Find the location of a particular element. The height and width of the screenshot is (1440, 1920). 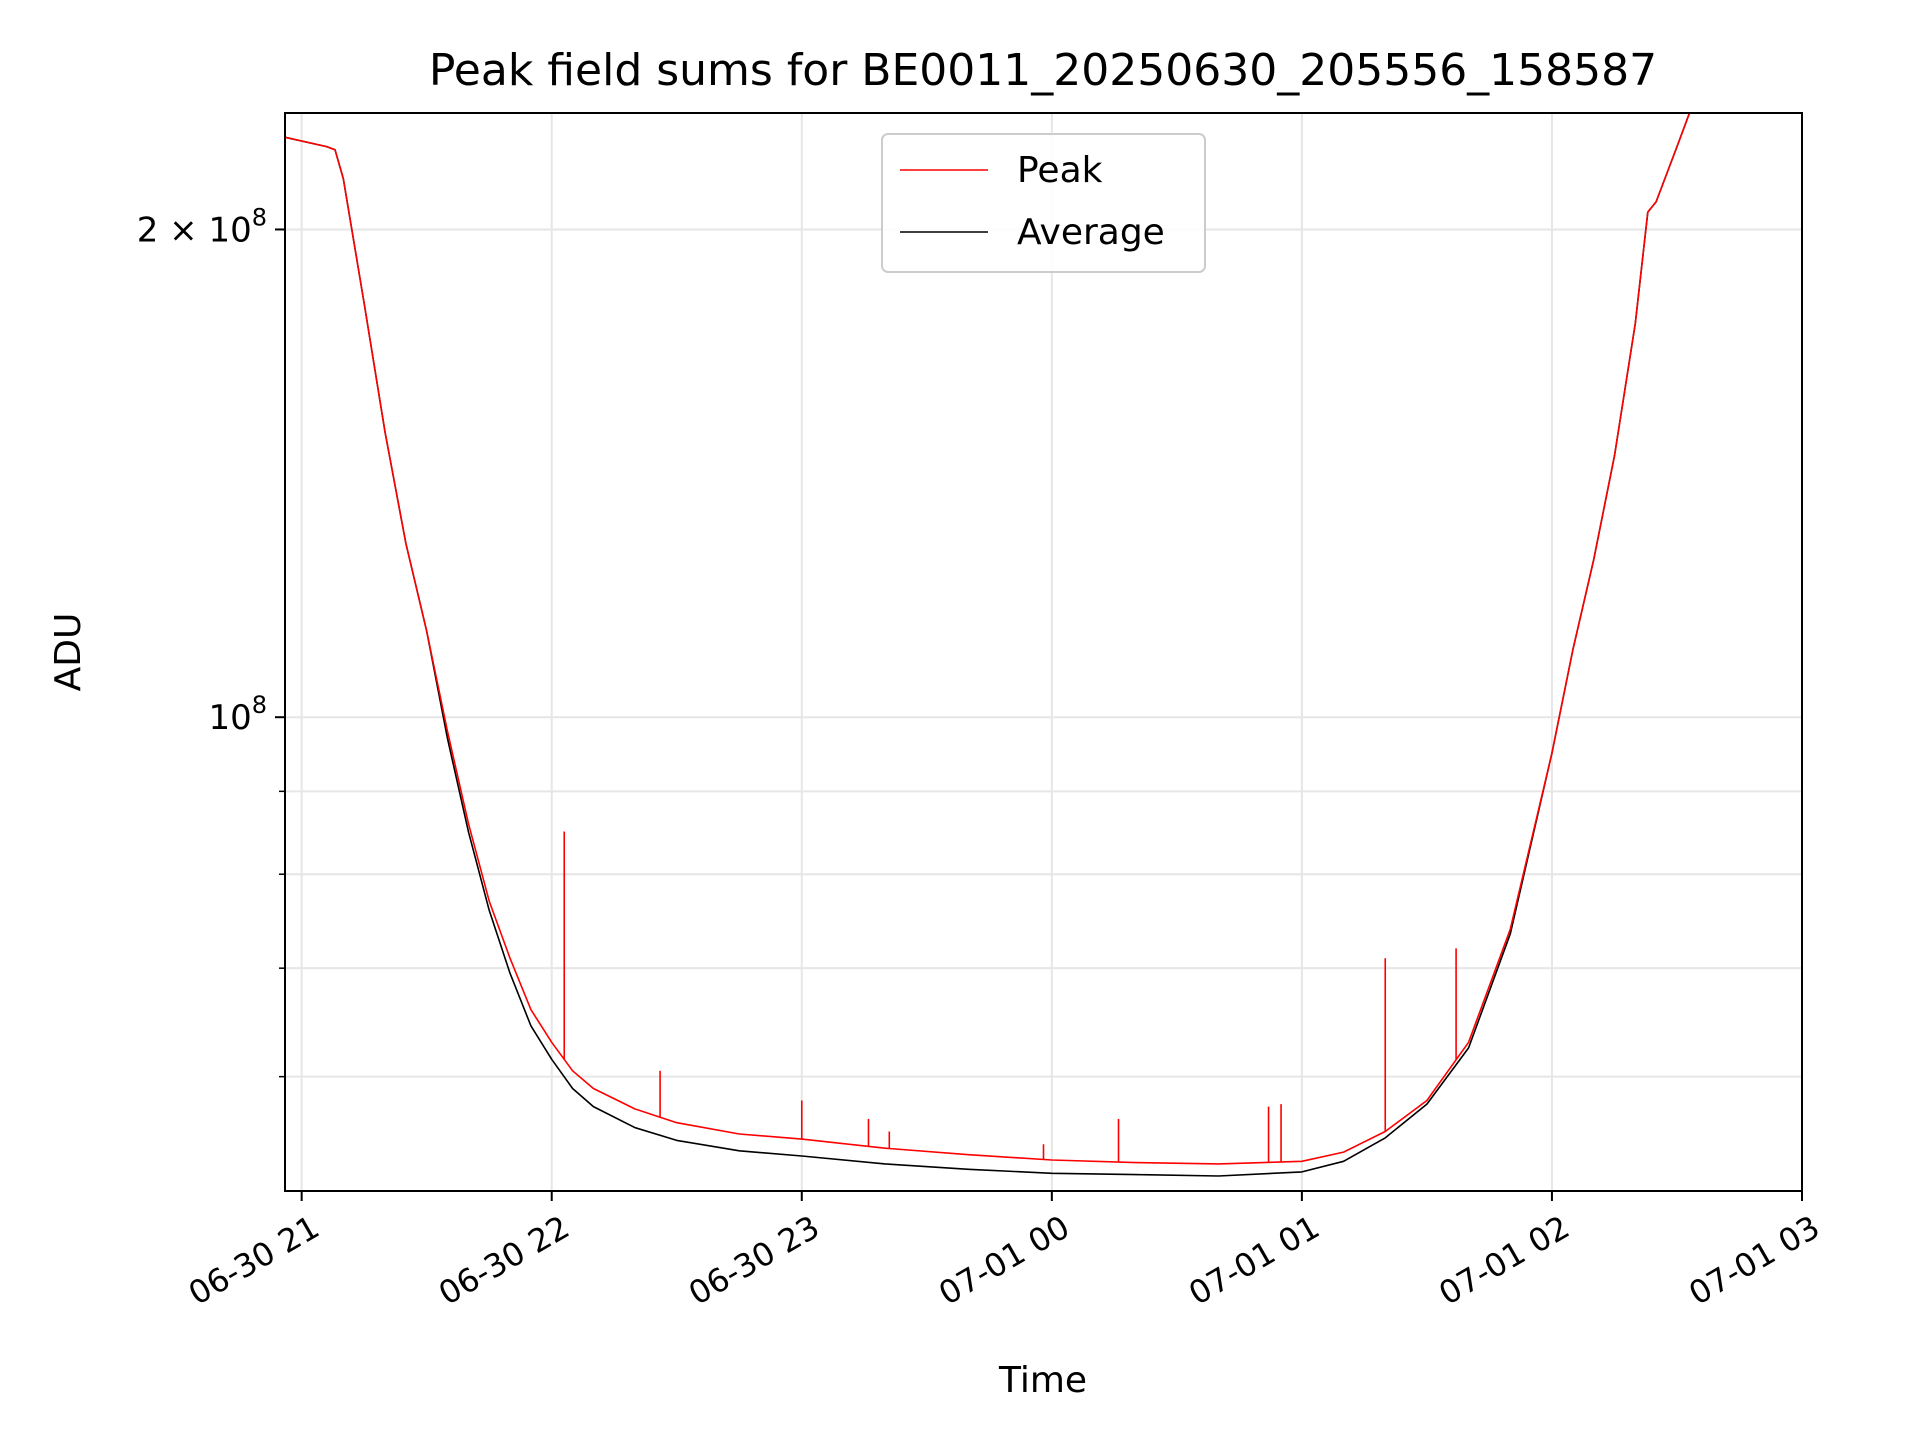

legend-box is located at coordinates (1043, 203).